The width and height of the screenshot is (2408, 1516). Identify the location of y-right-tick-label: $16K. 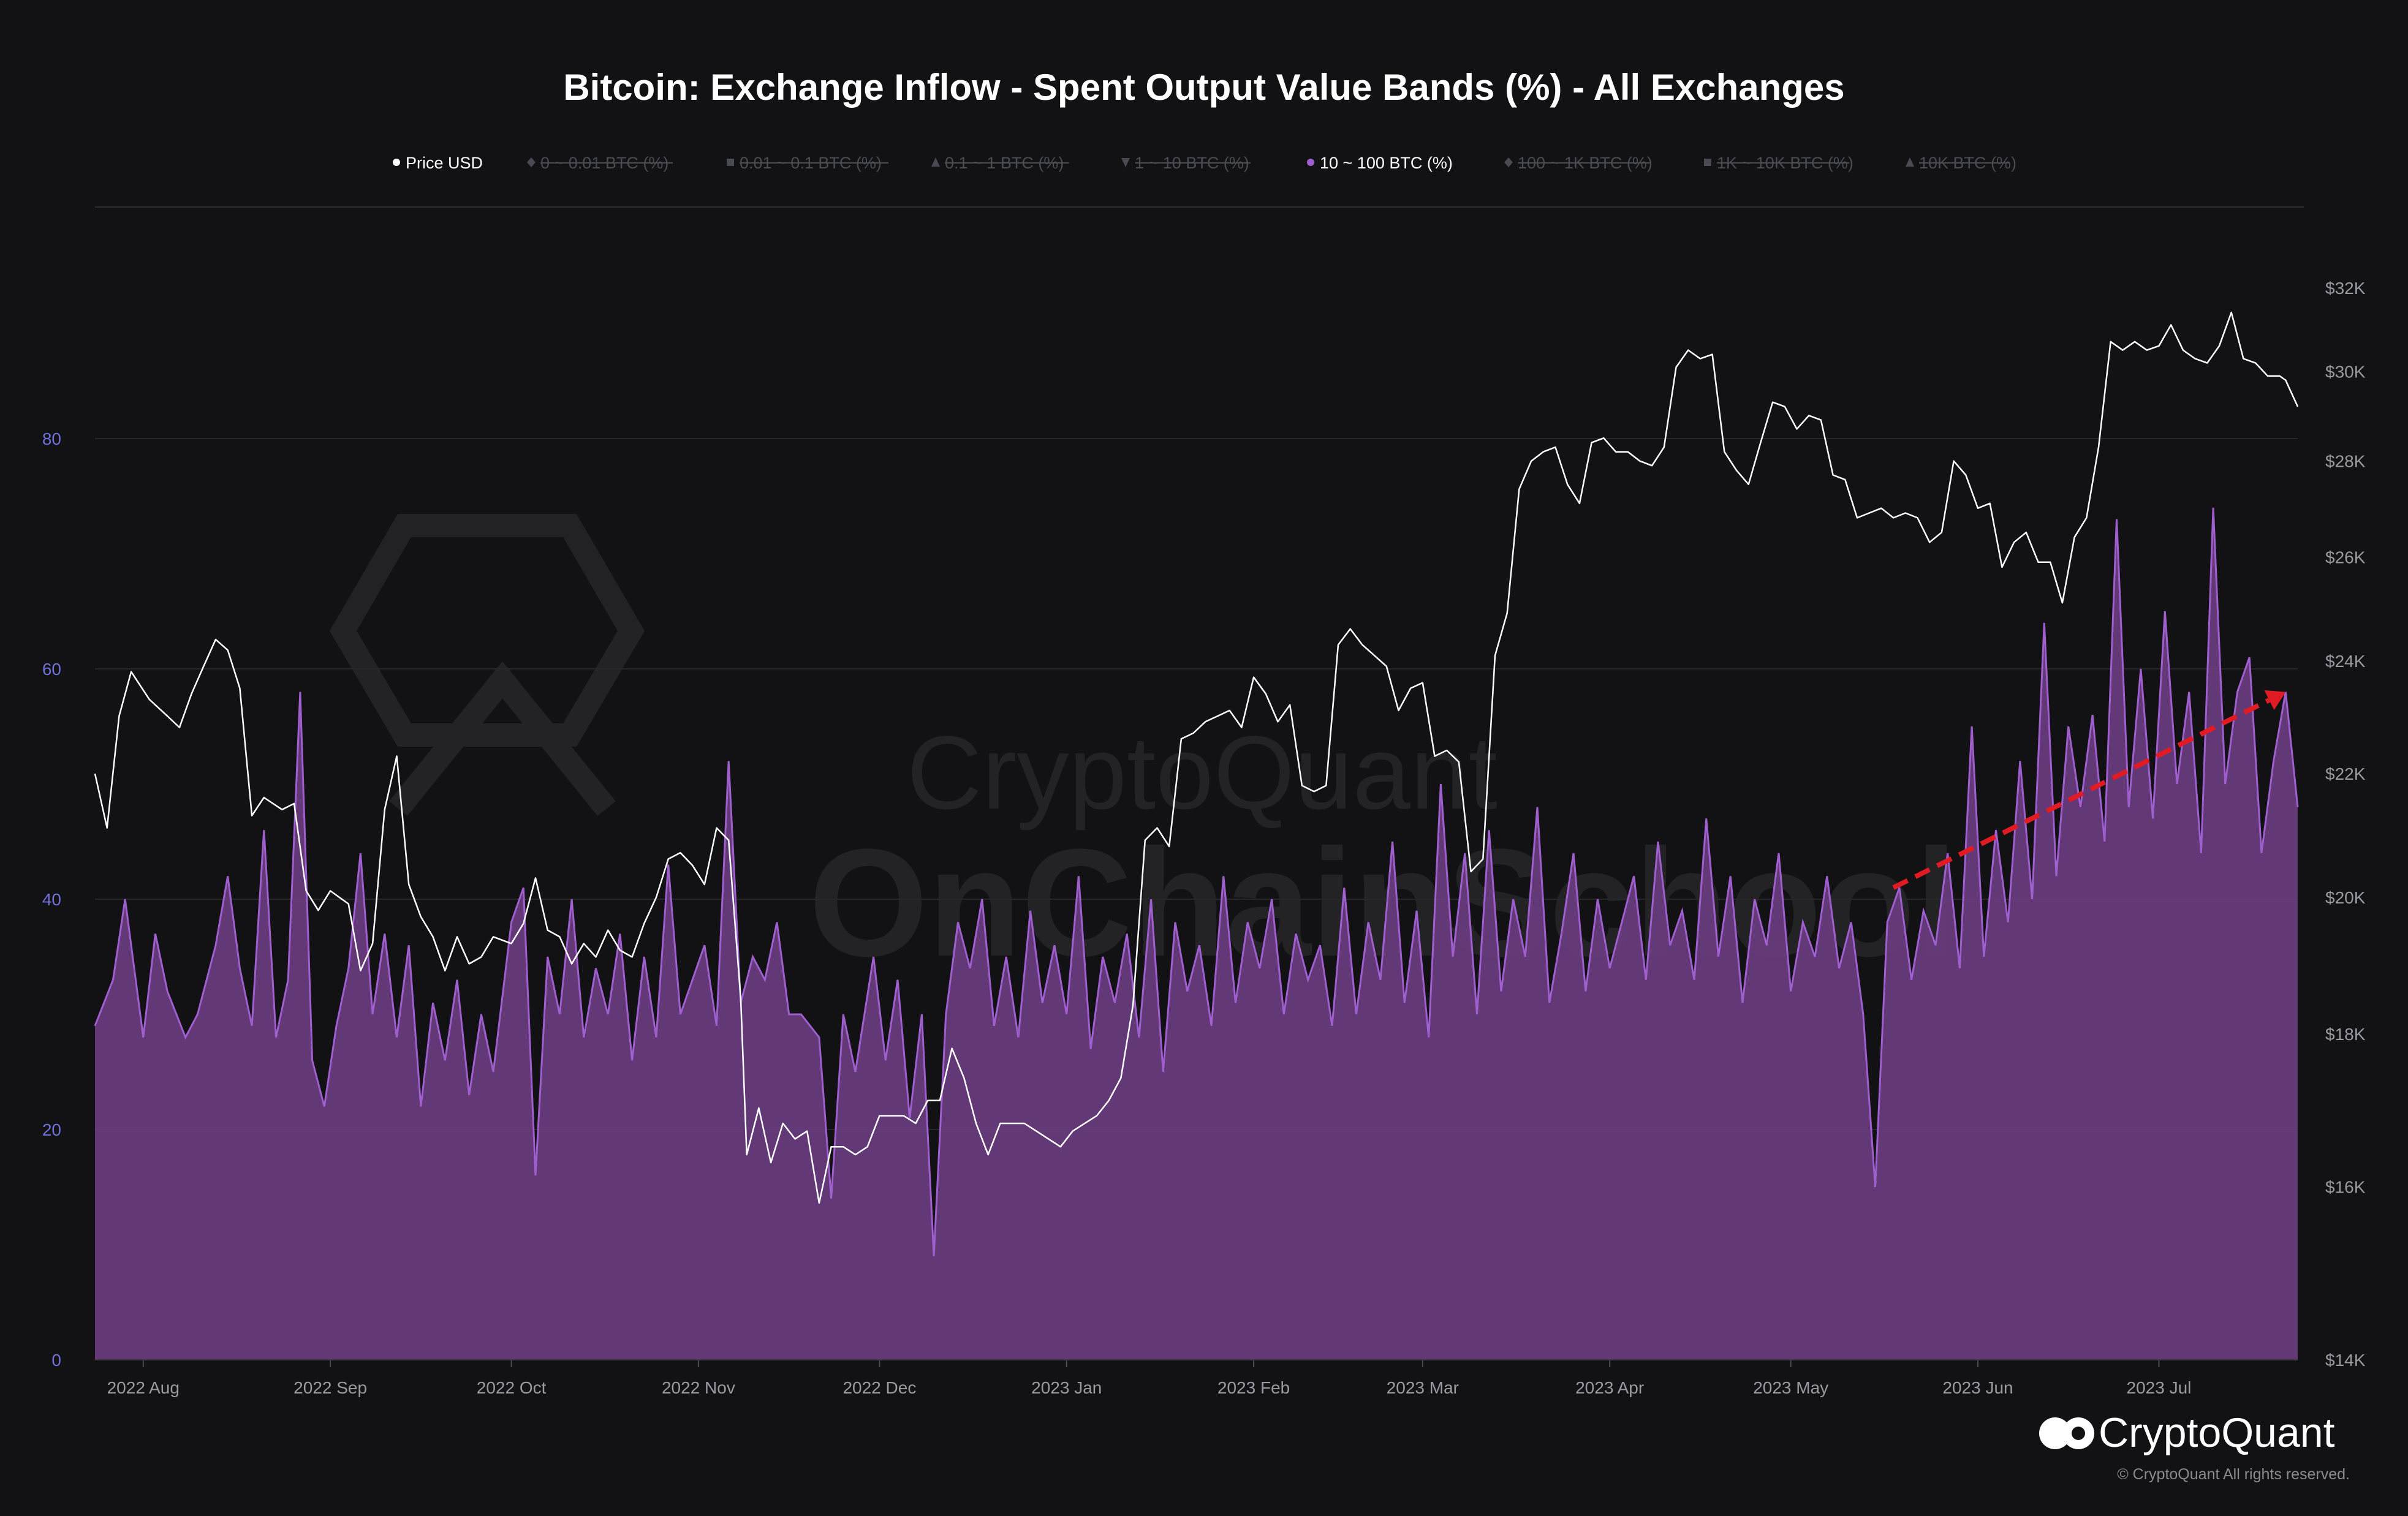
(2345, 1186).